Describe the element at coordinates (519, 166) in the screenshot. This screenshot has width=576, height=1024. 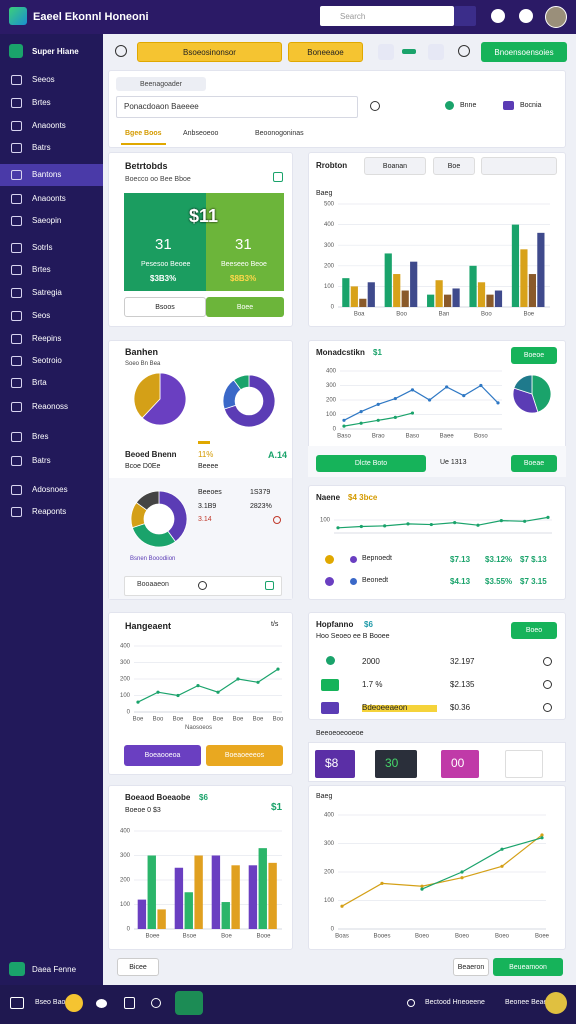
I see `dropdown` at that location.